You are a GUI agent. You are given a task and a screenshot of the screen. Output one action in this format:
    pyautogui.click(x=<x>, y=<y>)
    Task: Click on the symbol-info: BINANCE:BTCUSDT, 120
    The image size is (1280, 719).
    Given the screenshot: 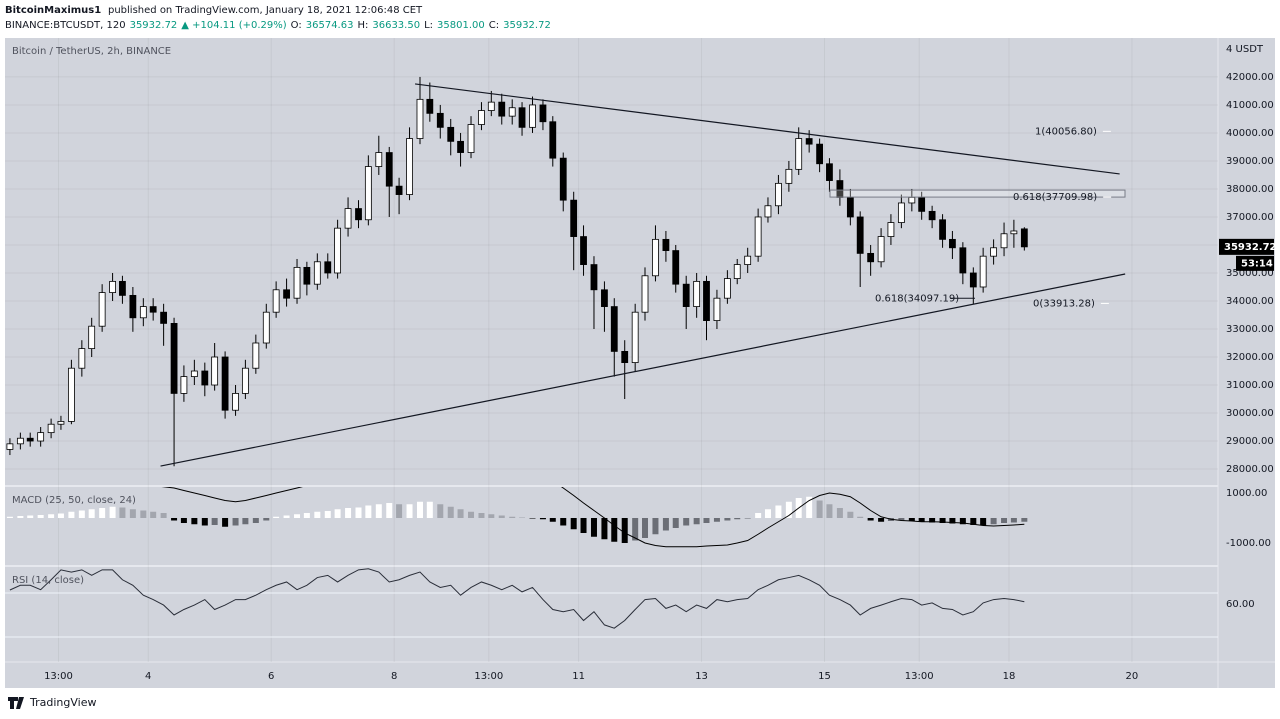 What is the action you would take?
    pyautogui.click(x=65, y=25)
    